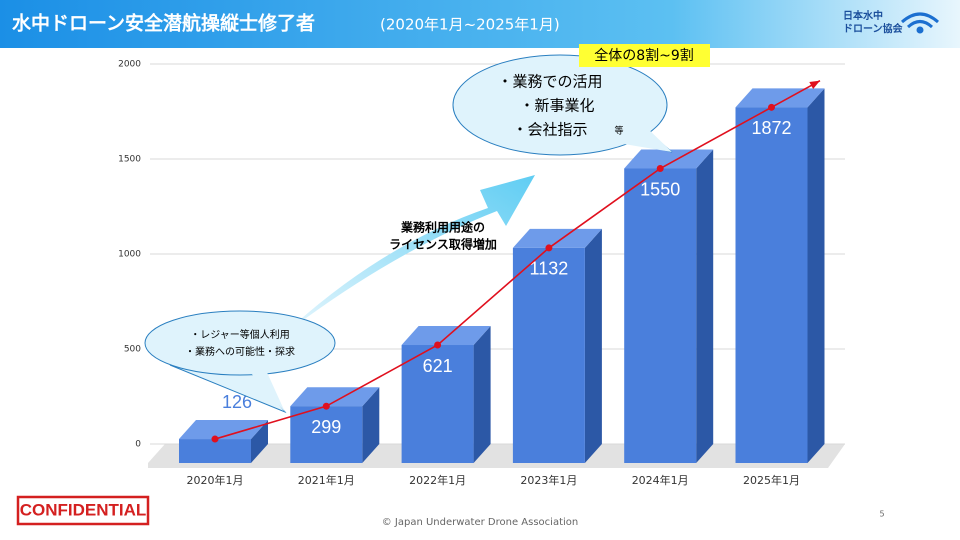 This screenshot has height=540, width=960. I want to click on confidential-box, so click(83, 510).